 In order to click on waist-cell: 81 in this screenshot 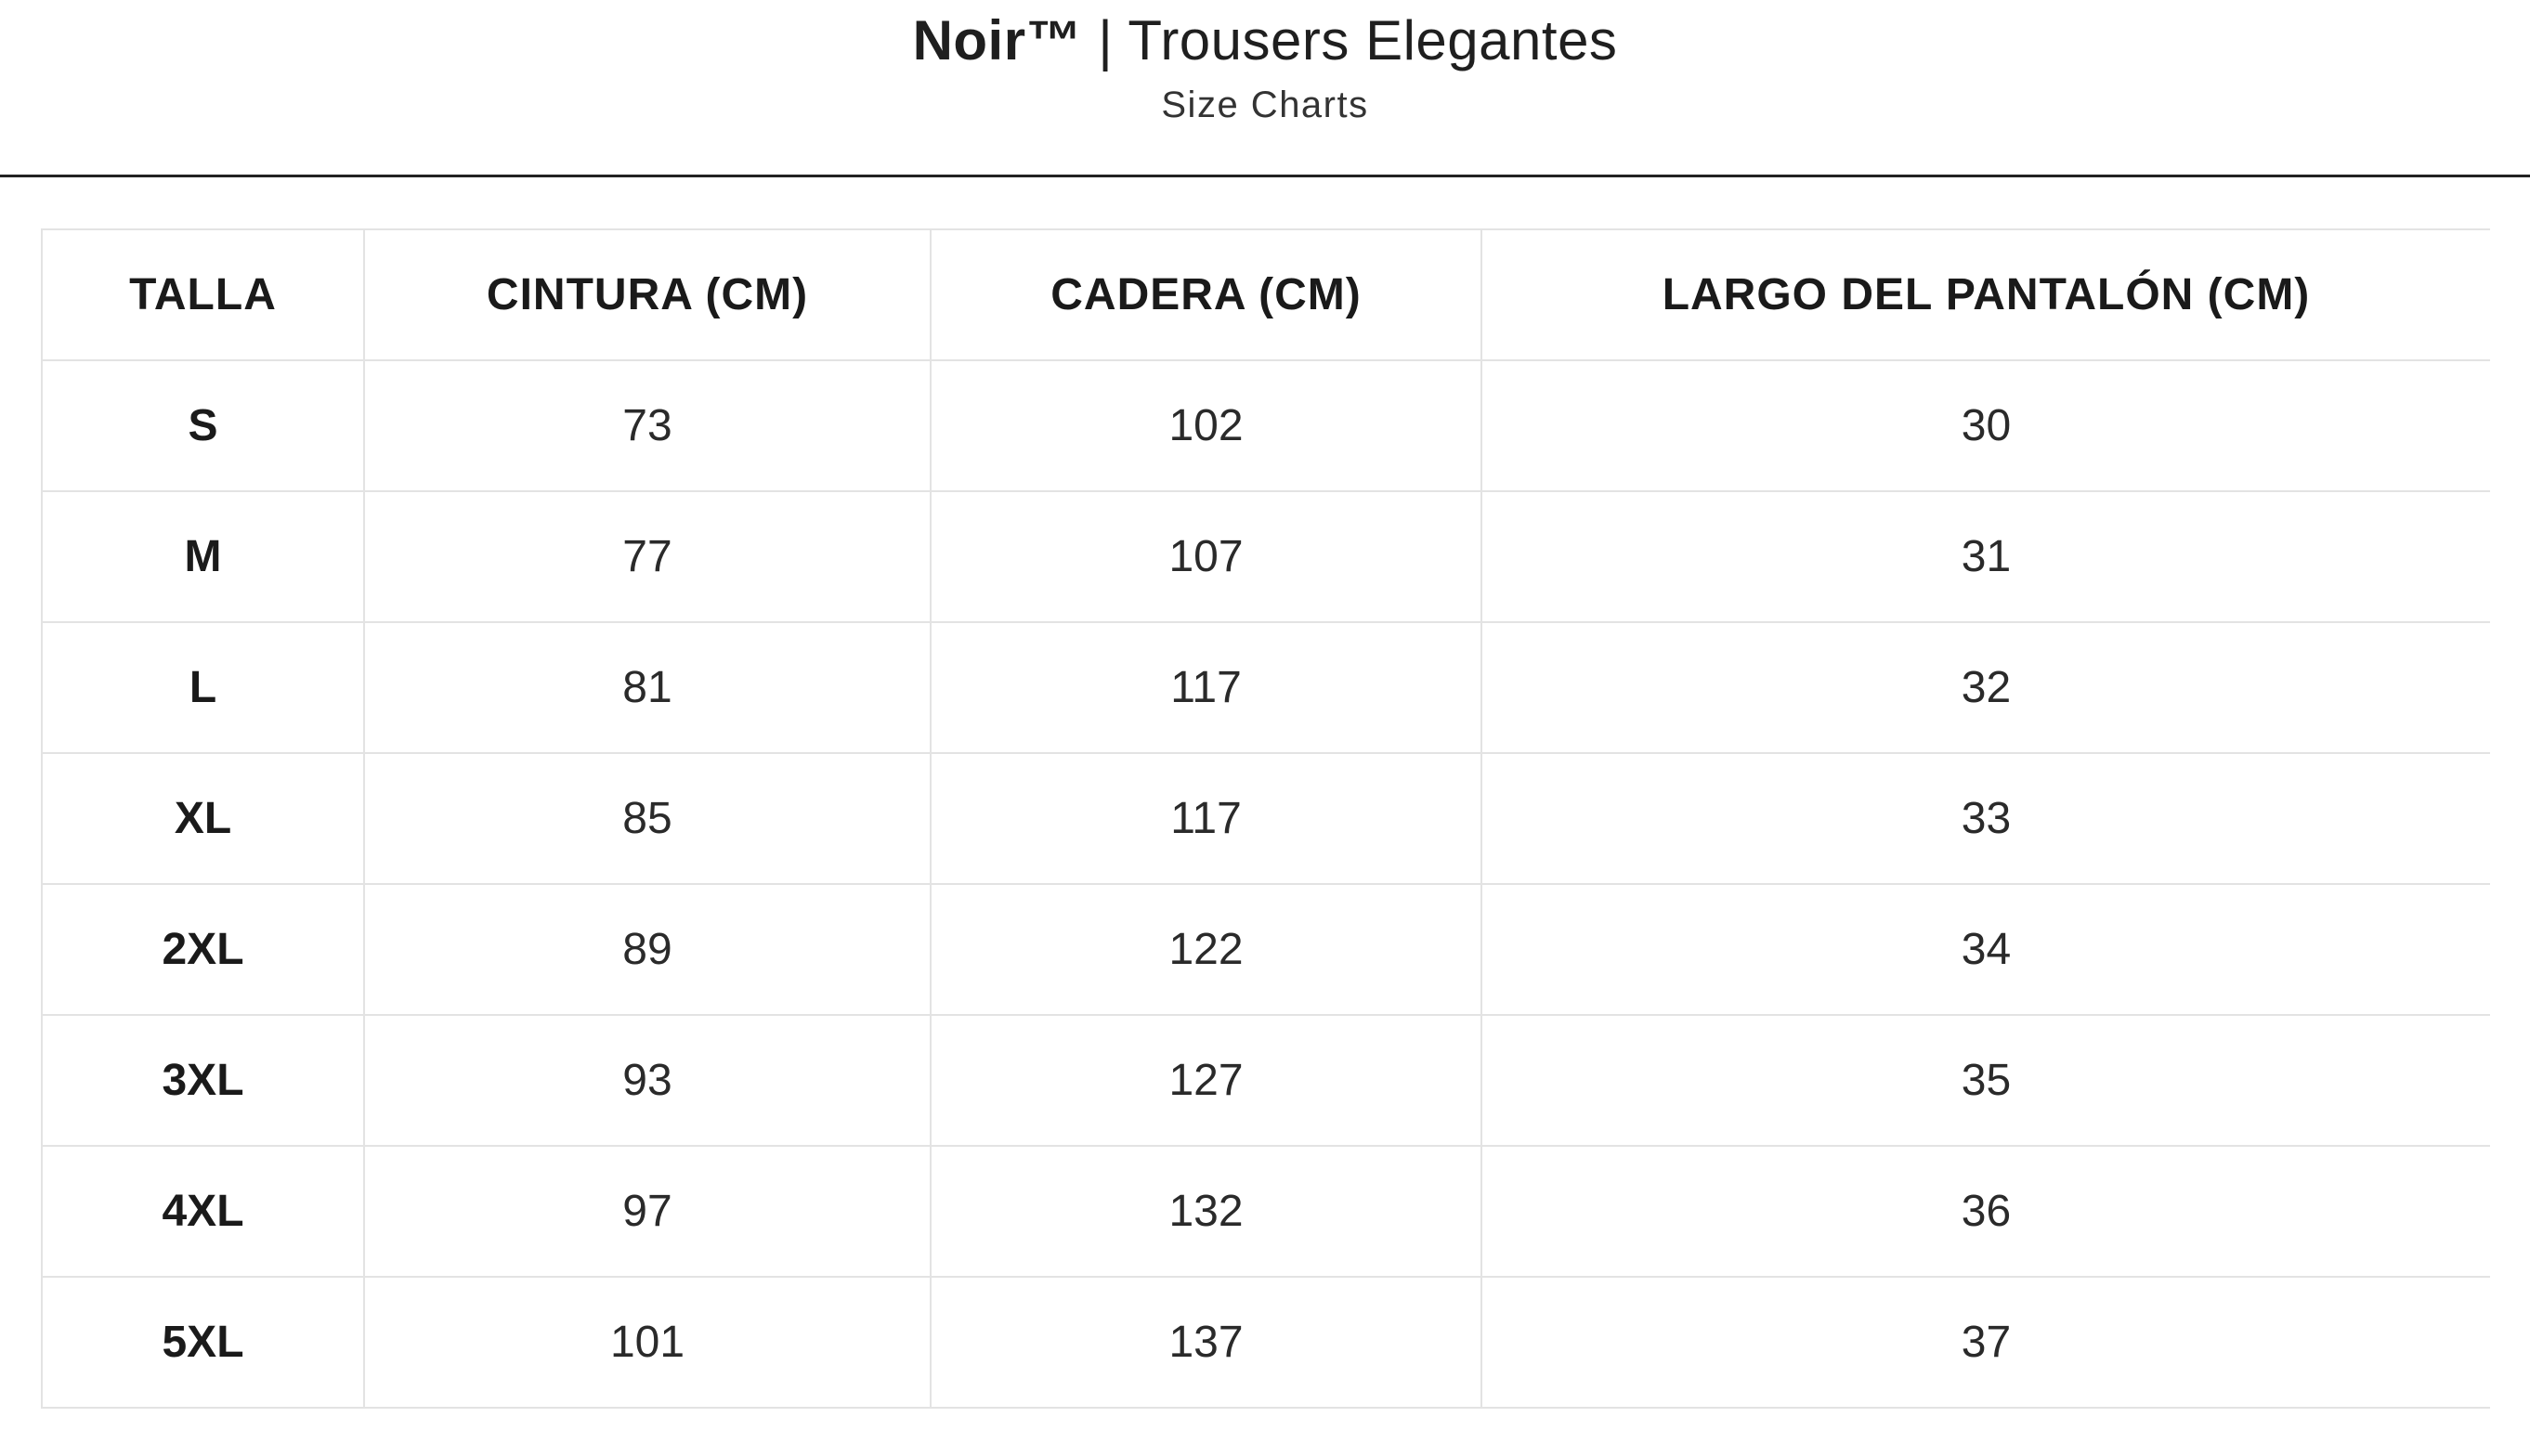, I will do `click(647, 687)`.